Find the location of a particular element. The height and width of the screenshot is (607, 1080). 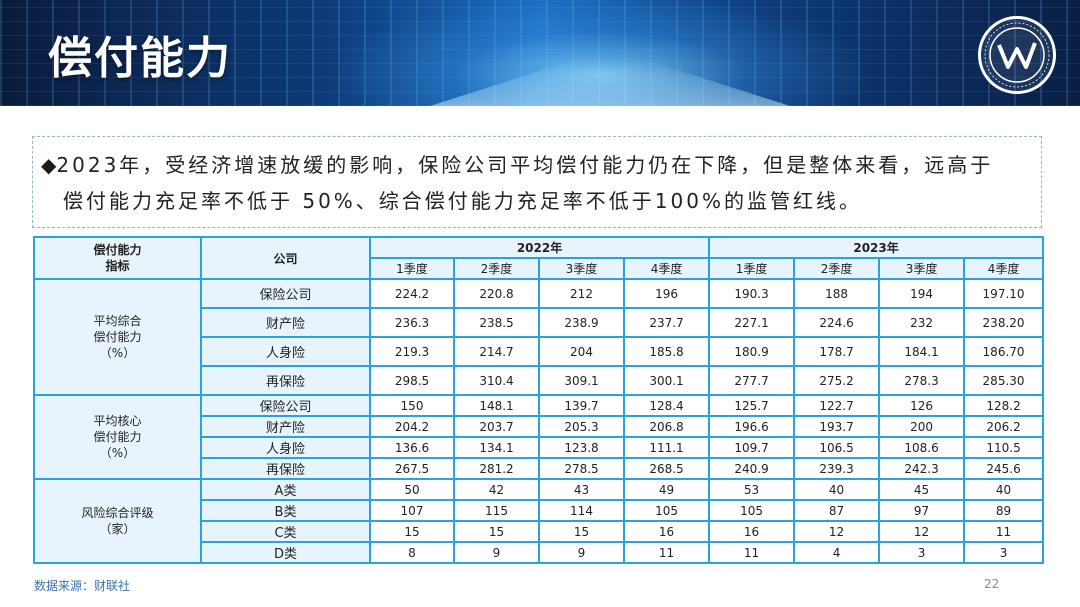

table-row: 风险综合评级 （家） A类 50 42 43 49 53 40 45 40 is located at coordinates (539, 521).